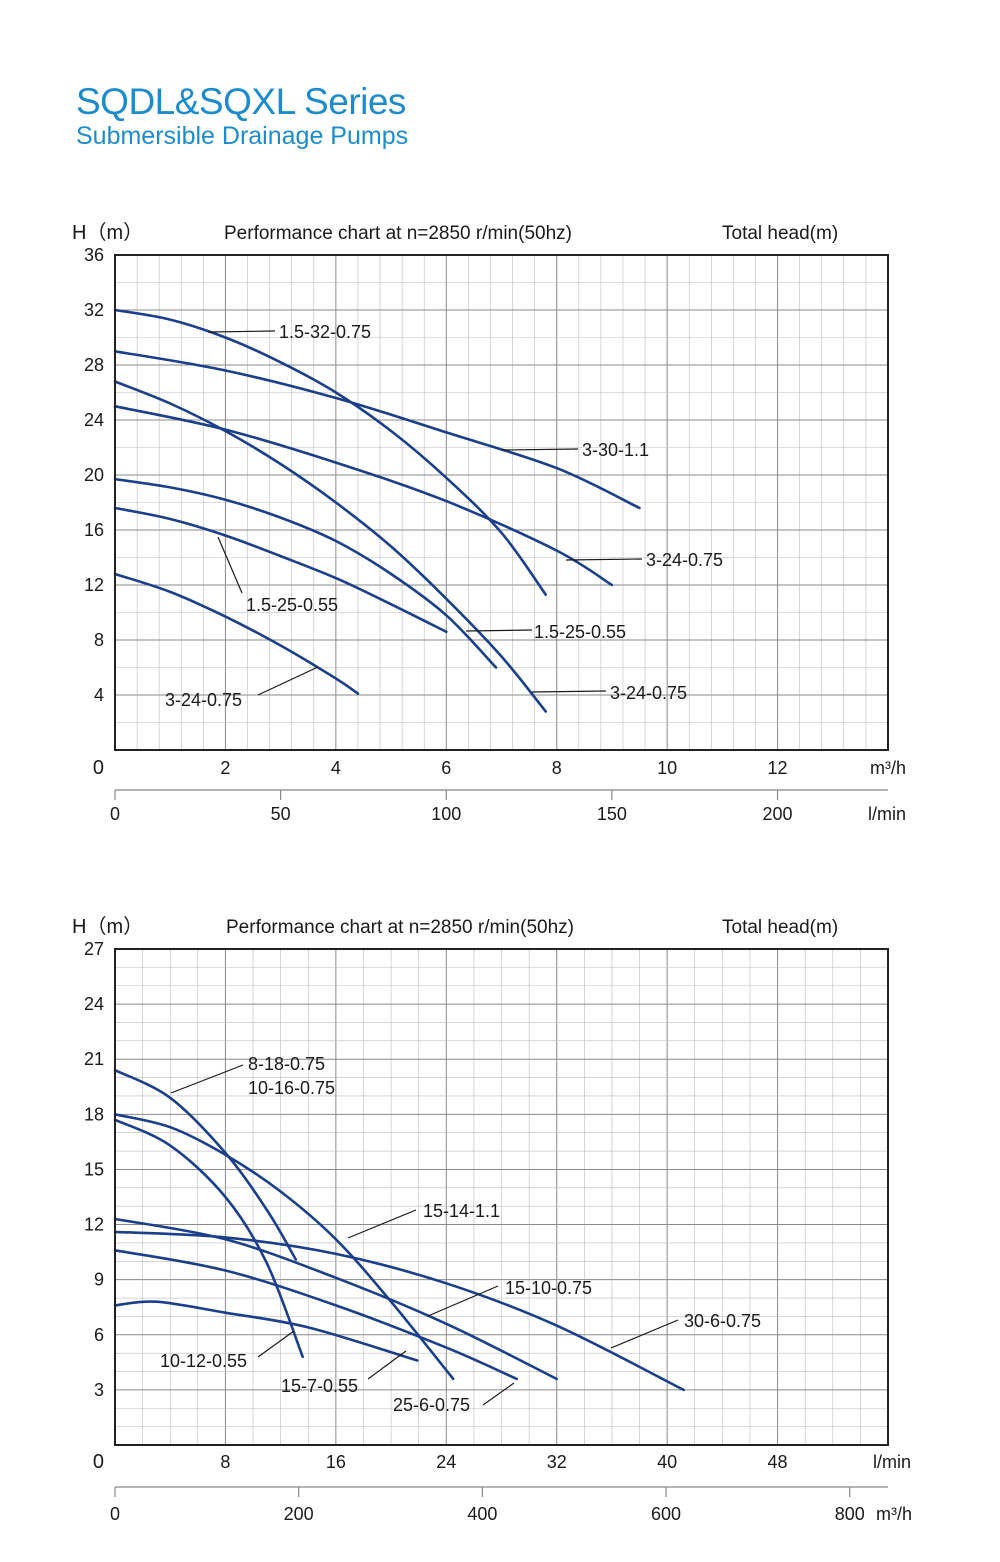 The width and height of the screenshot is (1000, 1562). What do you see at coordinates (94, 1169) in the screenshot?
I see `y-tick-label: 15` at bounding box center [94, 1169].